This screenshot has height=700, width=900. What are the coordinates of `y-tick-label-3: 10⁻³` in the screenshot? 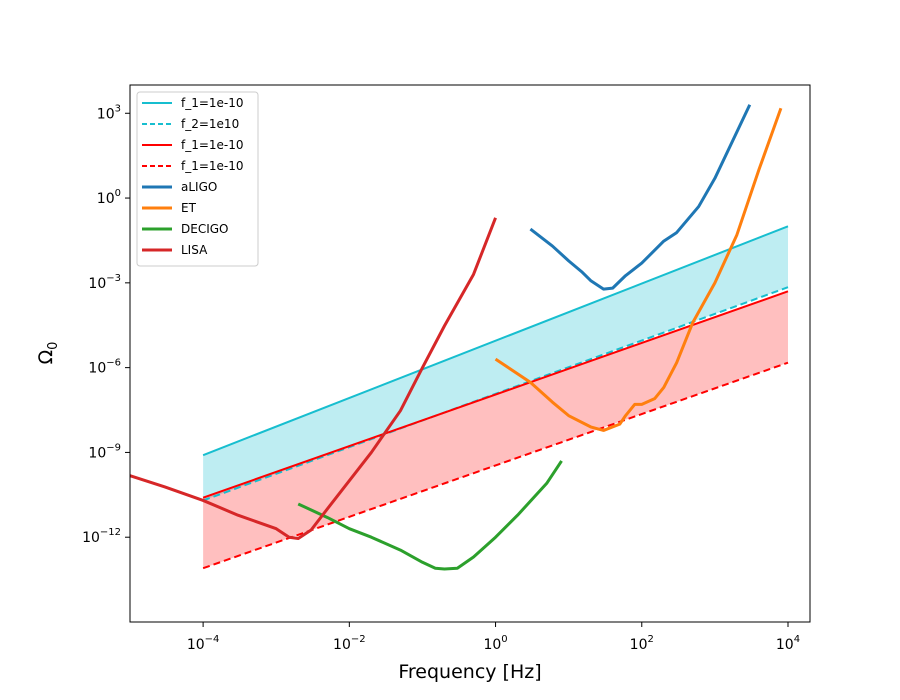 It's located at (104, 282).